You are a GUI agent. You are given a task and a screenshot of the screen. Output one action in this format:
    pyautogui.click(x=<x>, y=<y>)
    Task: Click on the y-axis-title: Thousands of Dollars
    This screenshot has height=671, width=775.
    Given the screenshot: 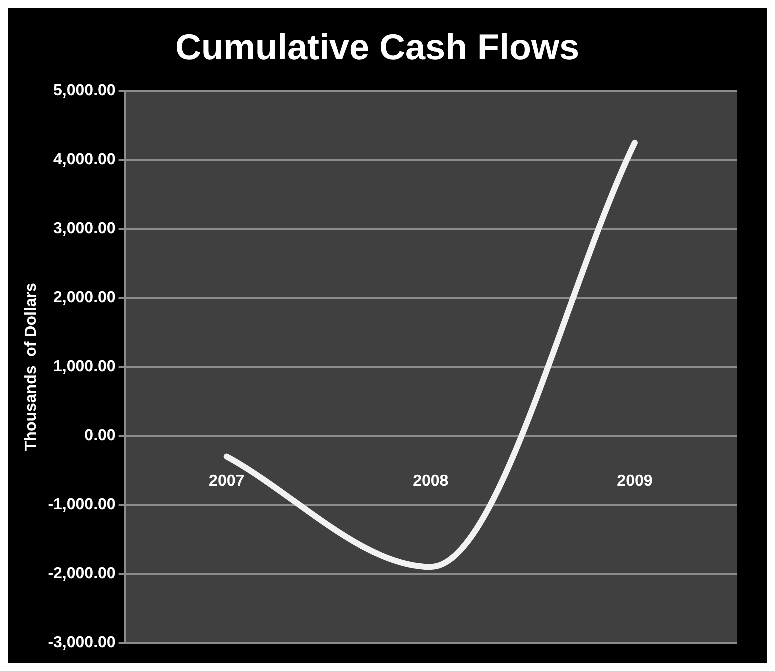 What is the action you would take?
    pyautogui.click(x=31, y=367)
    